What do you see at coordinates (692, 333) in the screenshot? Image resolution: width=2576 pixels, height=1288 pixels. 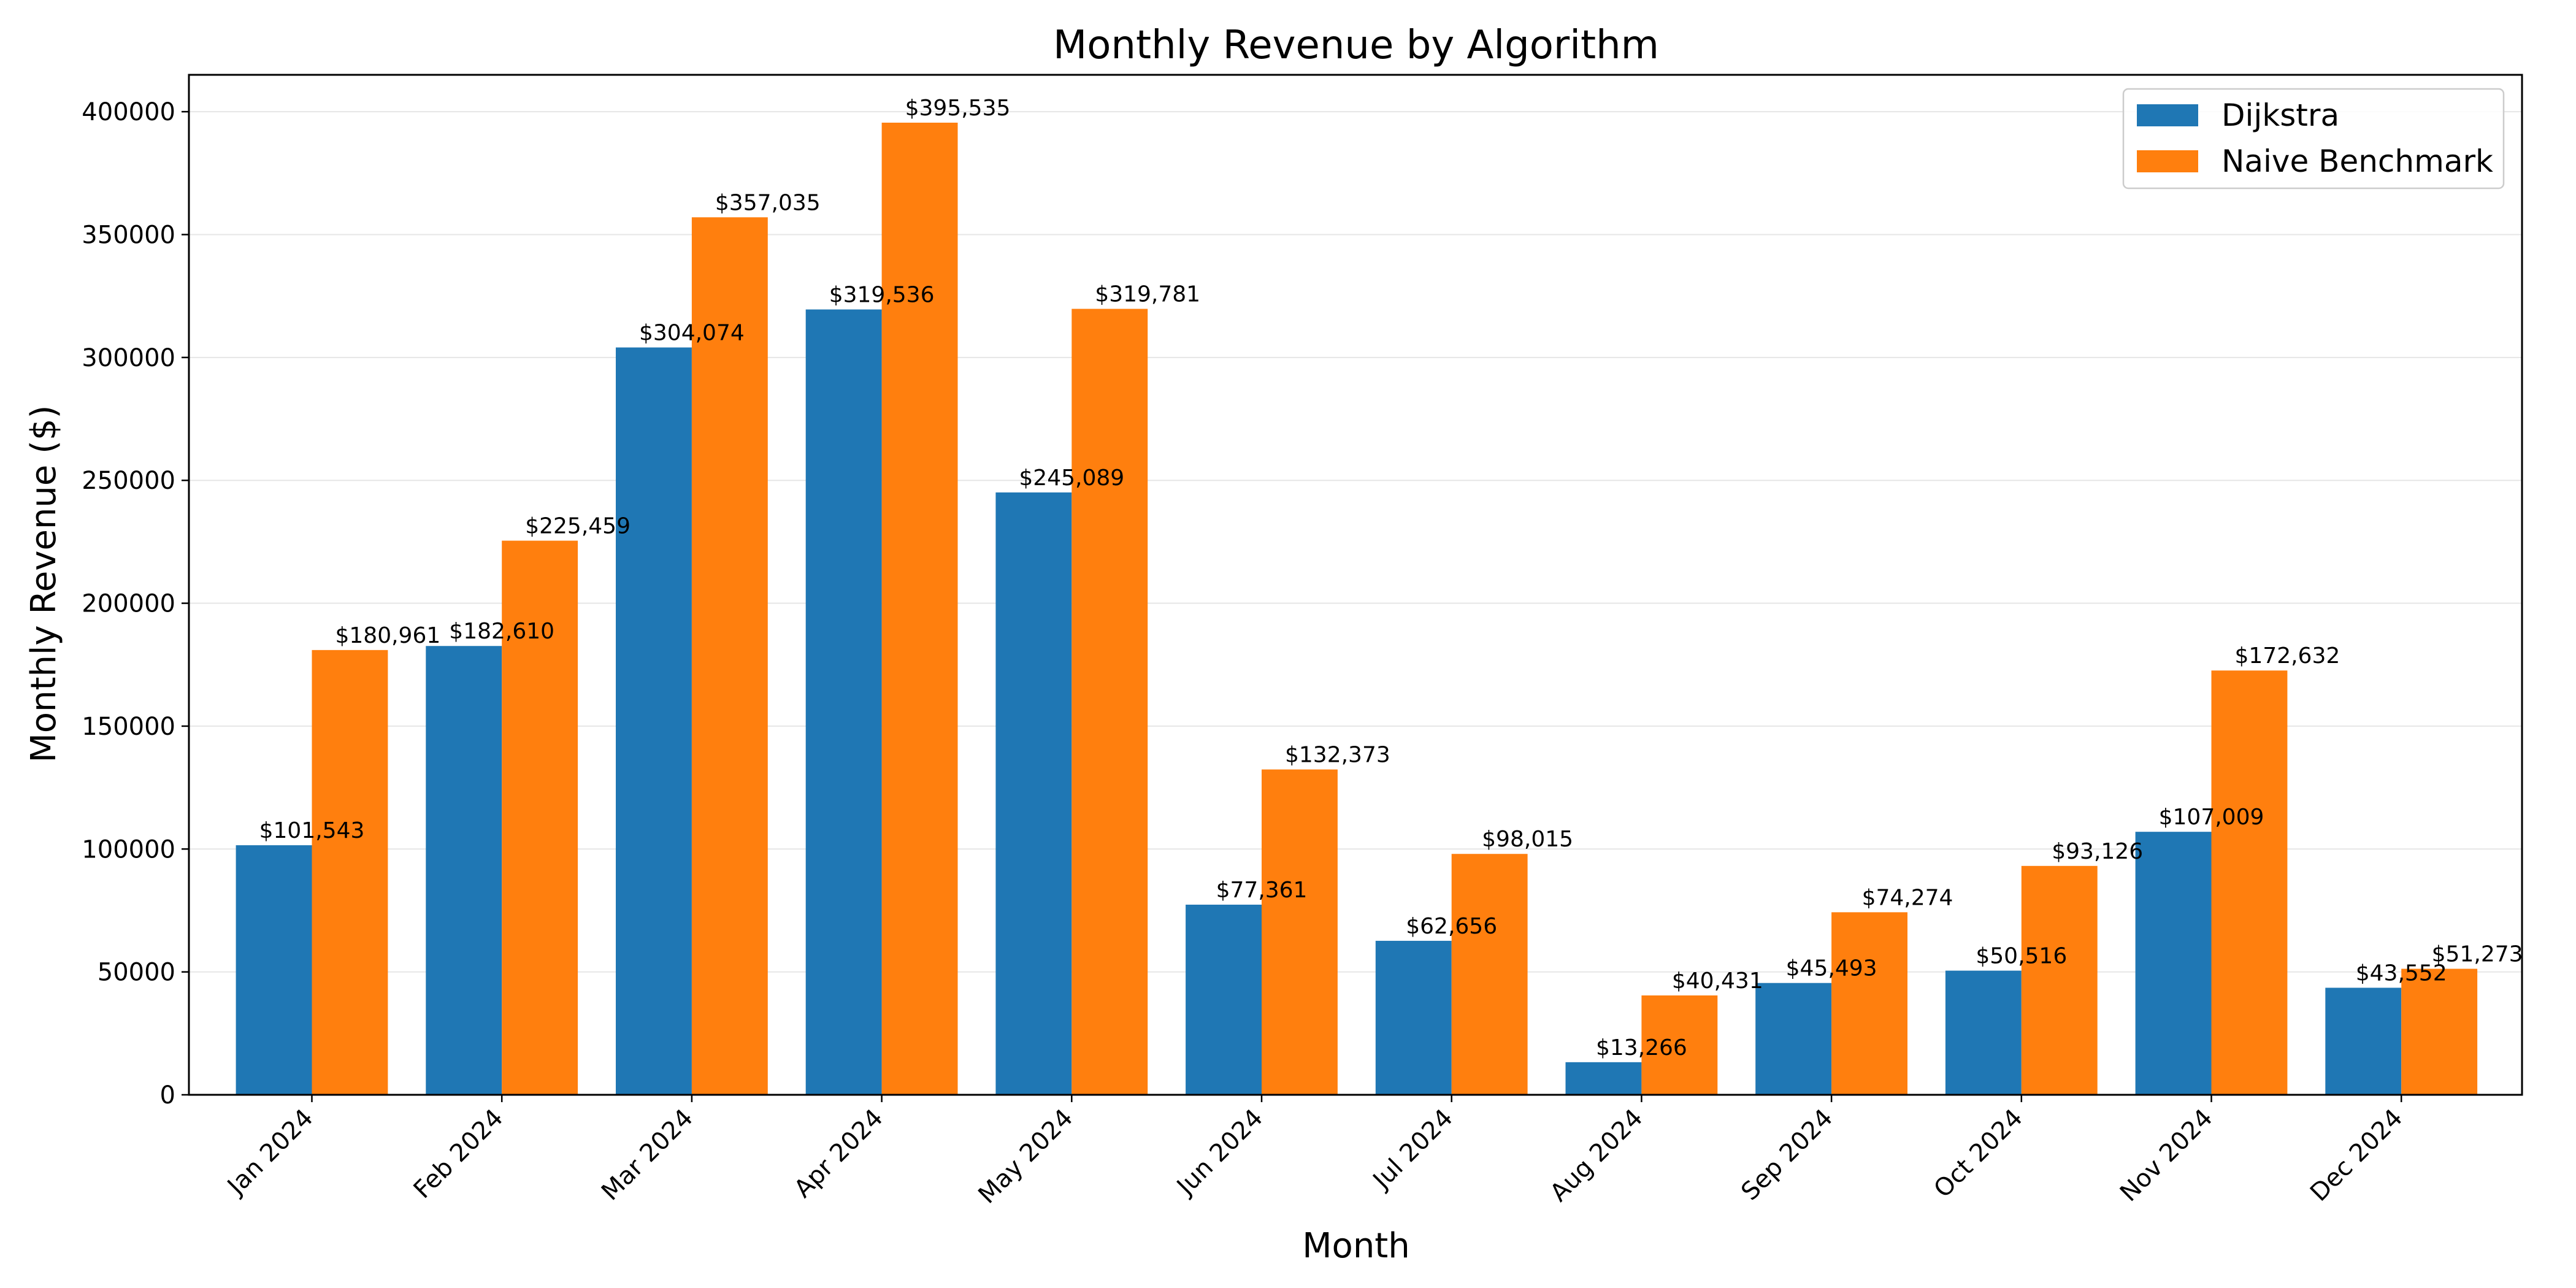 I see `bar-value-label: $304,074` at bounding box center [692, 333].